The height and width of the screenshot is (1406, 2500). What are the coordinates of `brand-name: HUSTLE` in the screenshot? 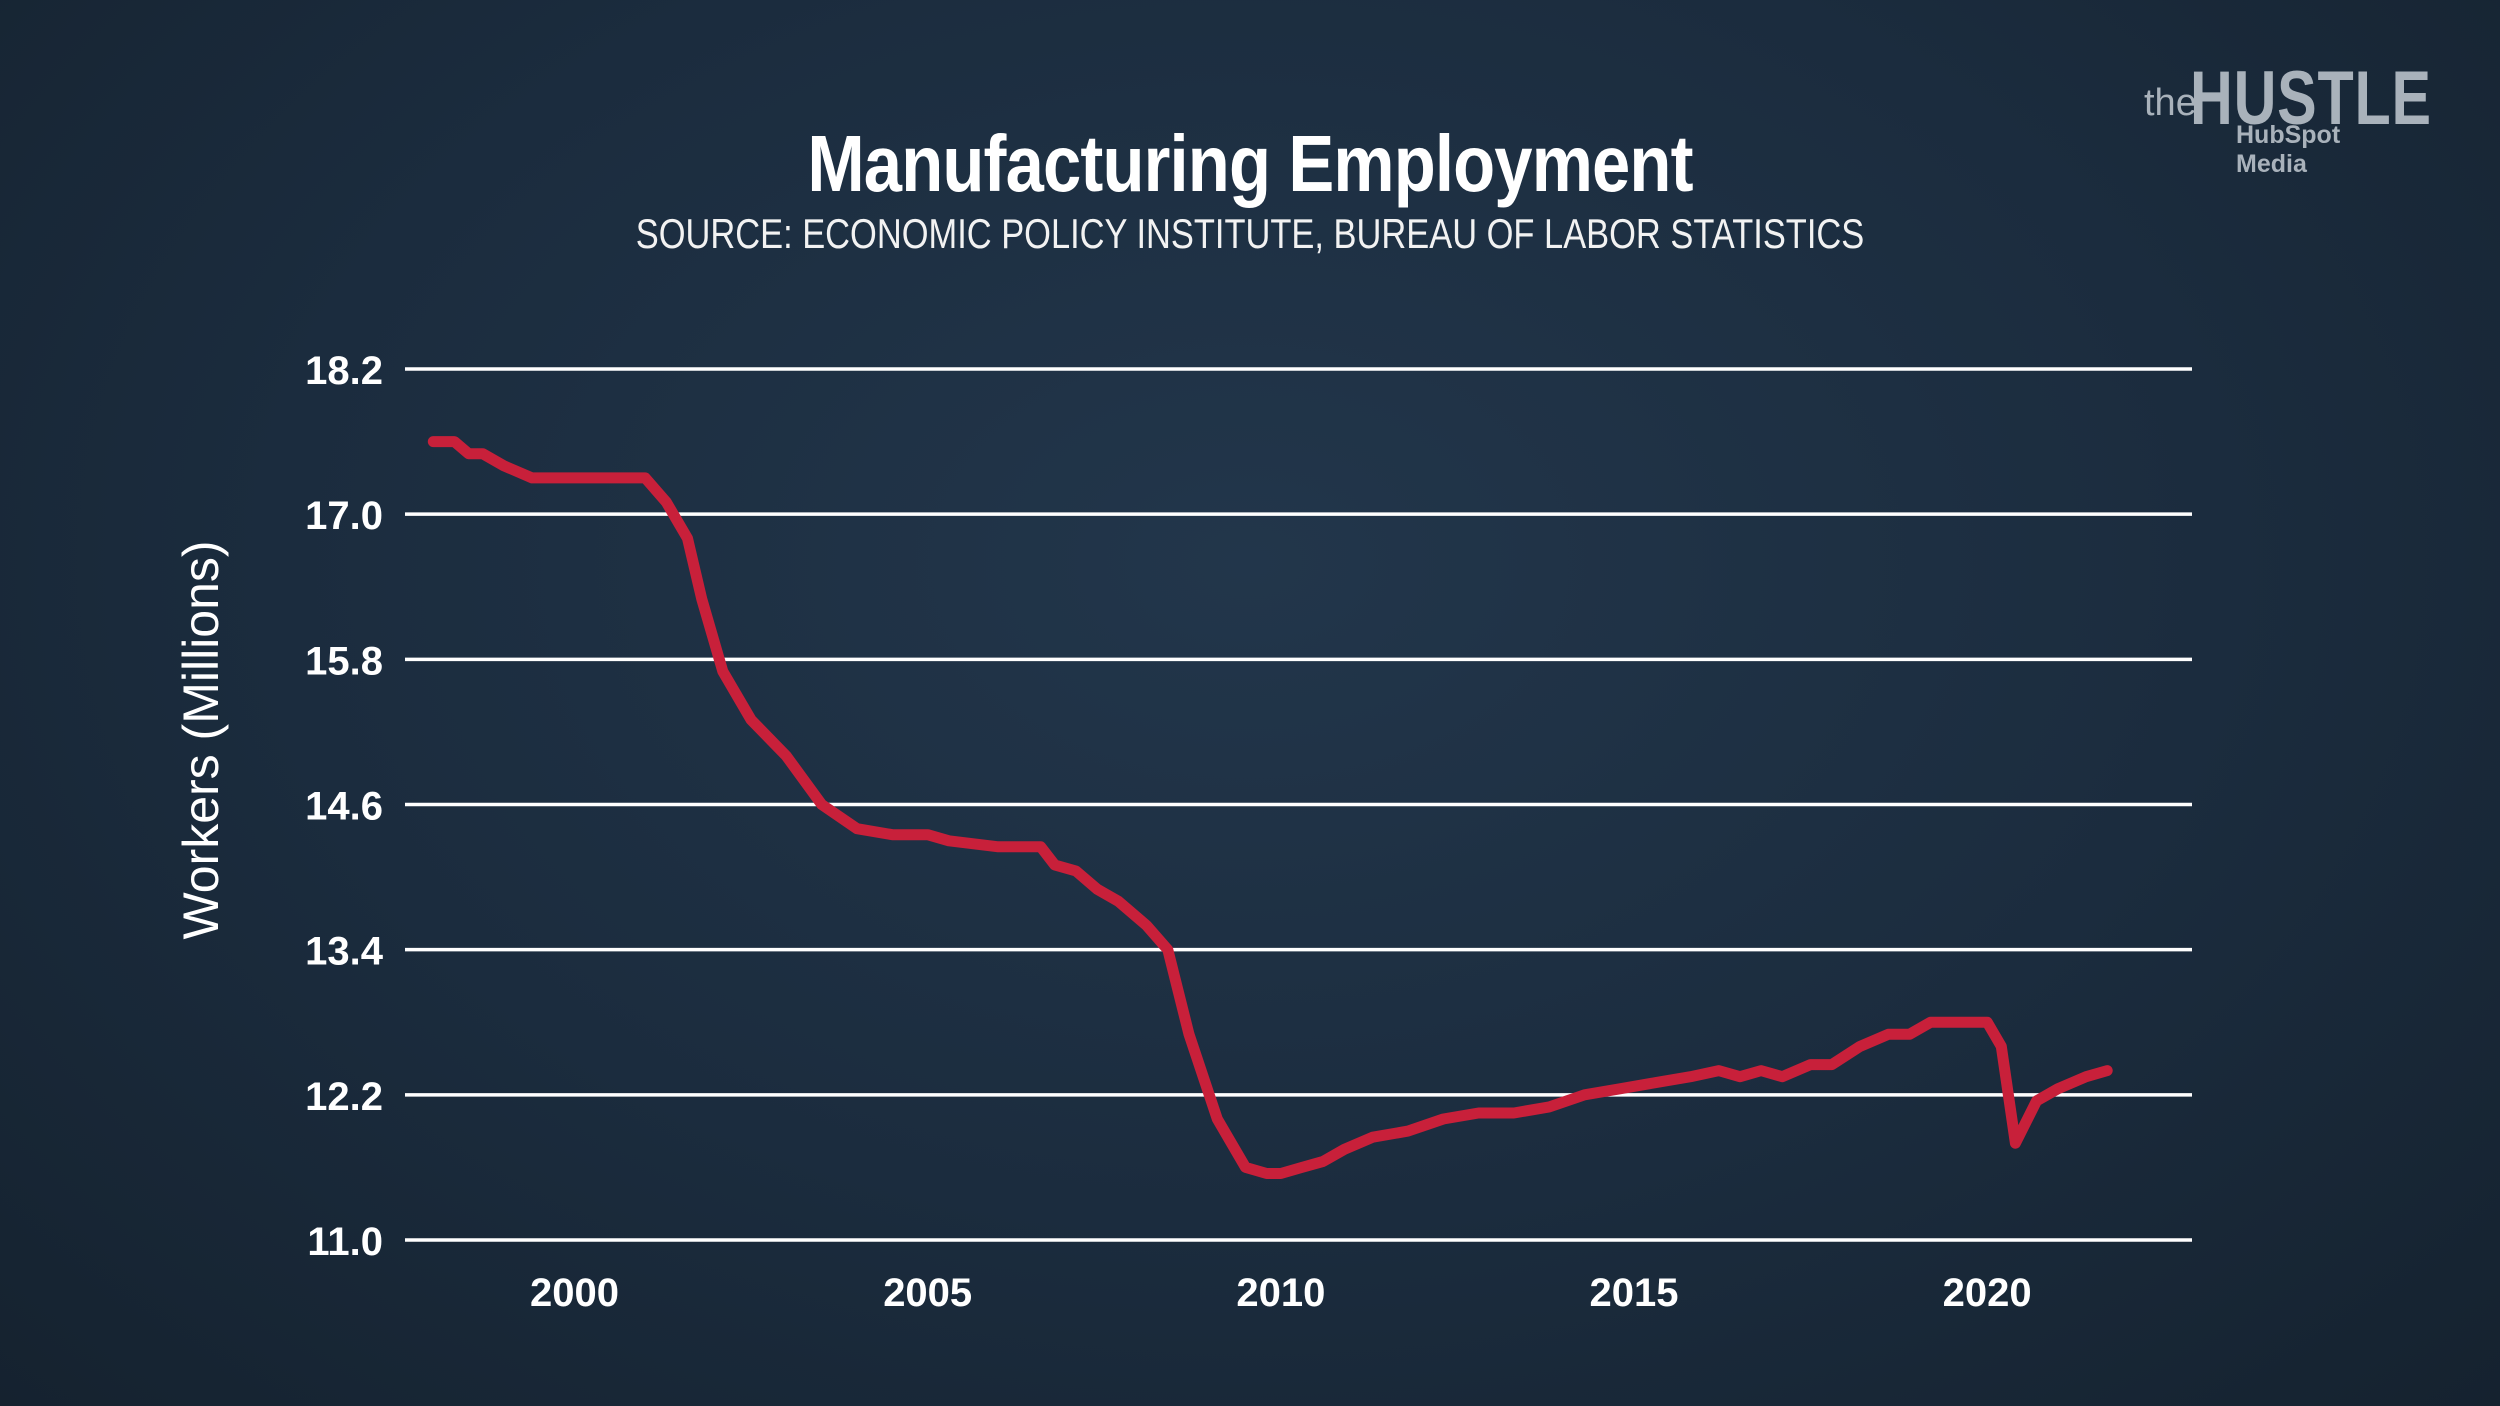 It's located at (2311, 98).